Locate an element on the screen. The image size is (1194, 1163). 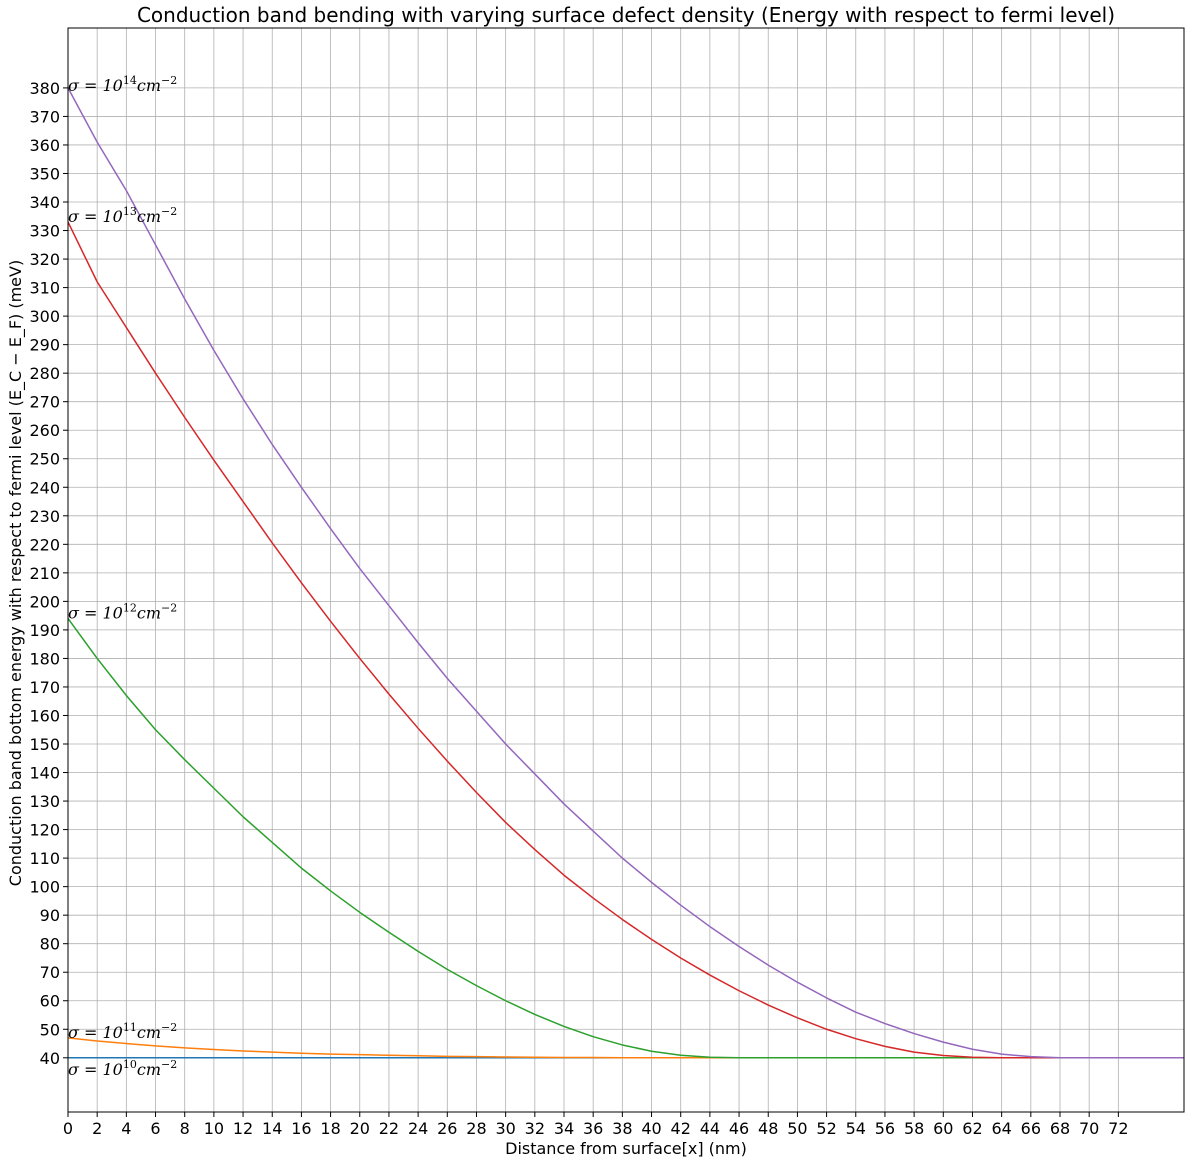
x-tick-label: 12 is located at coordinates (243, 1128).